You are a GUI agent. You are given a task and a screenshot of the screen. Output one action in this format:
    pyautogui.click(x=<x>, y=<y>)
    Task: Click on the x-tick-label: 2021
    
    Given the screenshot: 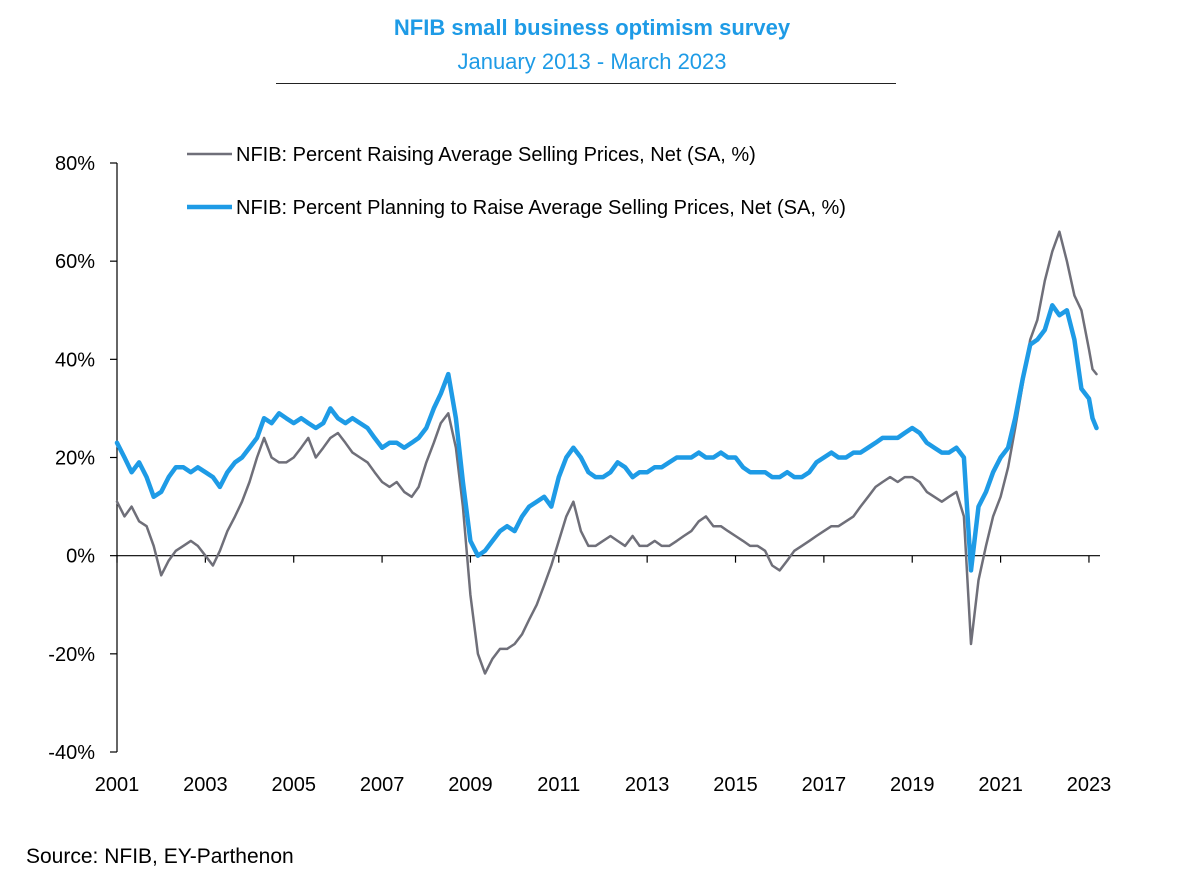 What is the action you would take?
    pyautogui.click(x=1000, y=785)
    